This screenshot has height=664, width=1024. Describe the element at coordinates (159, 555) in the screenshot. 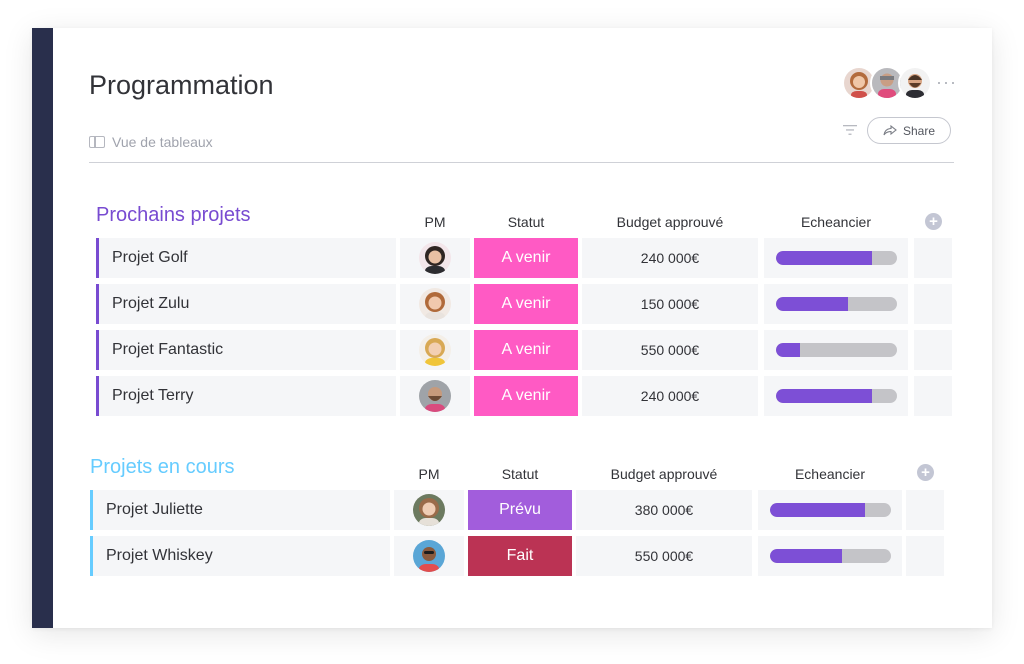

I see `item-name: Projet Whiskey` at that location.